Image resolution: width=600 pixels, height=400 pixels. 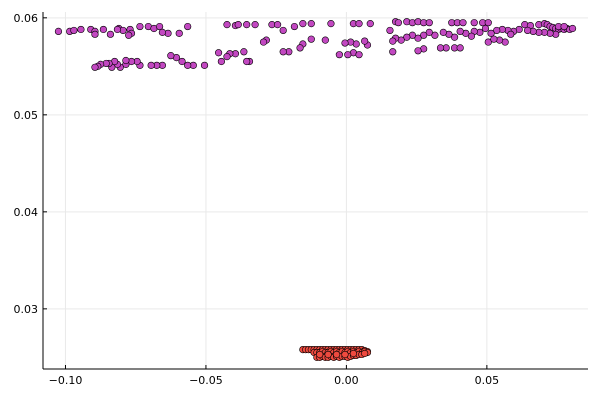 What do you see at coordinates (26, 18) in the screenshot?
I see `y-tick-label: 0.06` at bounding box center [26, 18].